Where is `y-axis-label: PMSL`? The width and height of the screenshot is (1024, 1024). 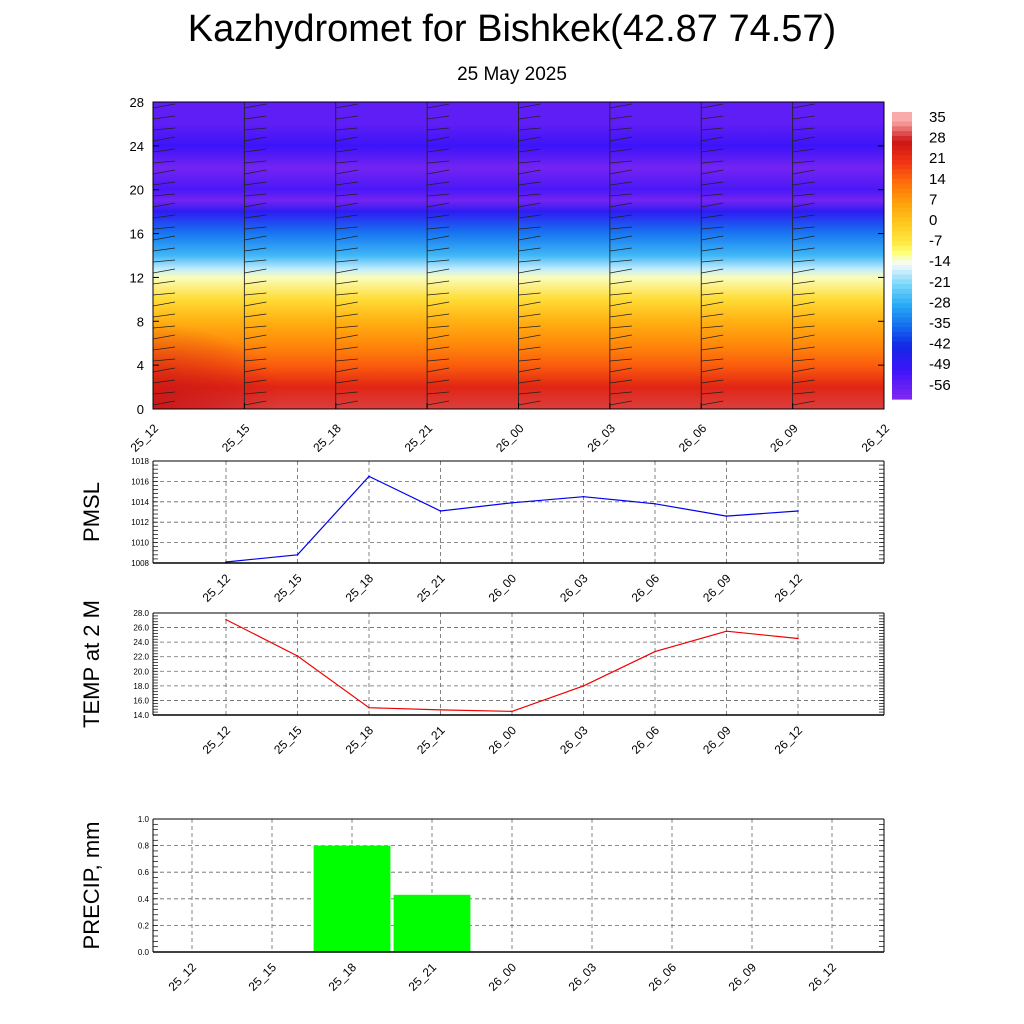 y-axis-label: PMSL is located at coordinates (91, 512).